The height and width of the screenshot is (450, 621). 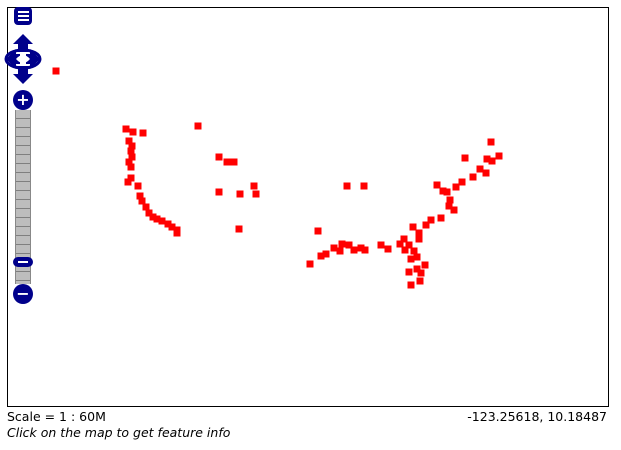 I want to click on pan-control, so click(x=23, y=61).